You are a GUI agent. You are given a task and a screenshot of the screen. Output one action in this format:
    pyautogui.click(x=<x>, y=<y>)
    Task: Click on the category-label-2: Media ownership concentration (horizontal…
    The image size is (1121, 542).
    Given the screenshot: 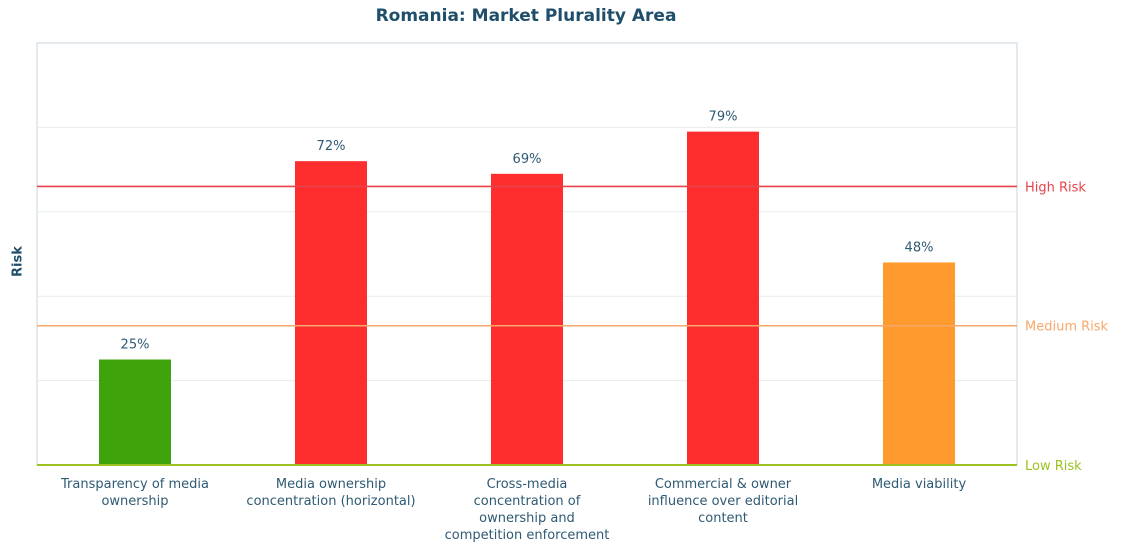 What is the action you would take?
    pyautogui.click(x=330, y=493)
    